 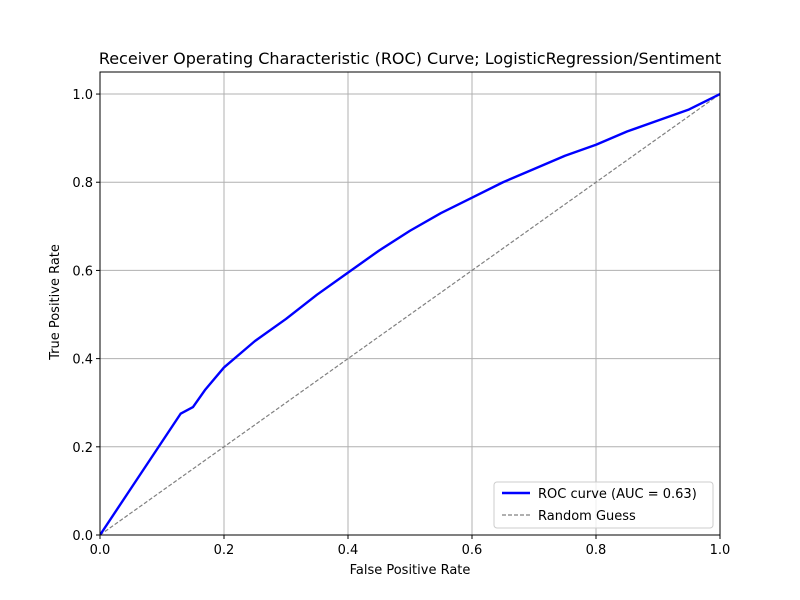 What do you see at coordinates (82, 95) in the screenshot?
I see `y-tick-label: 1.0` at bounding box center [82, 95].